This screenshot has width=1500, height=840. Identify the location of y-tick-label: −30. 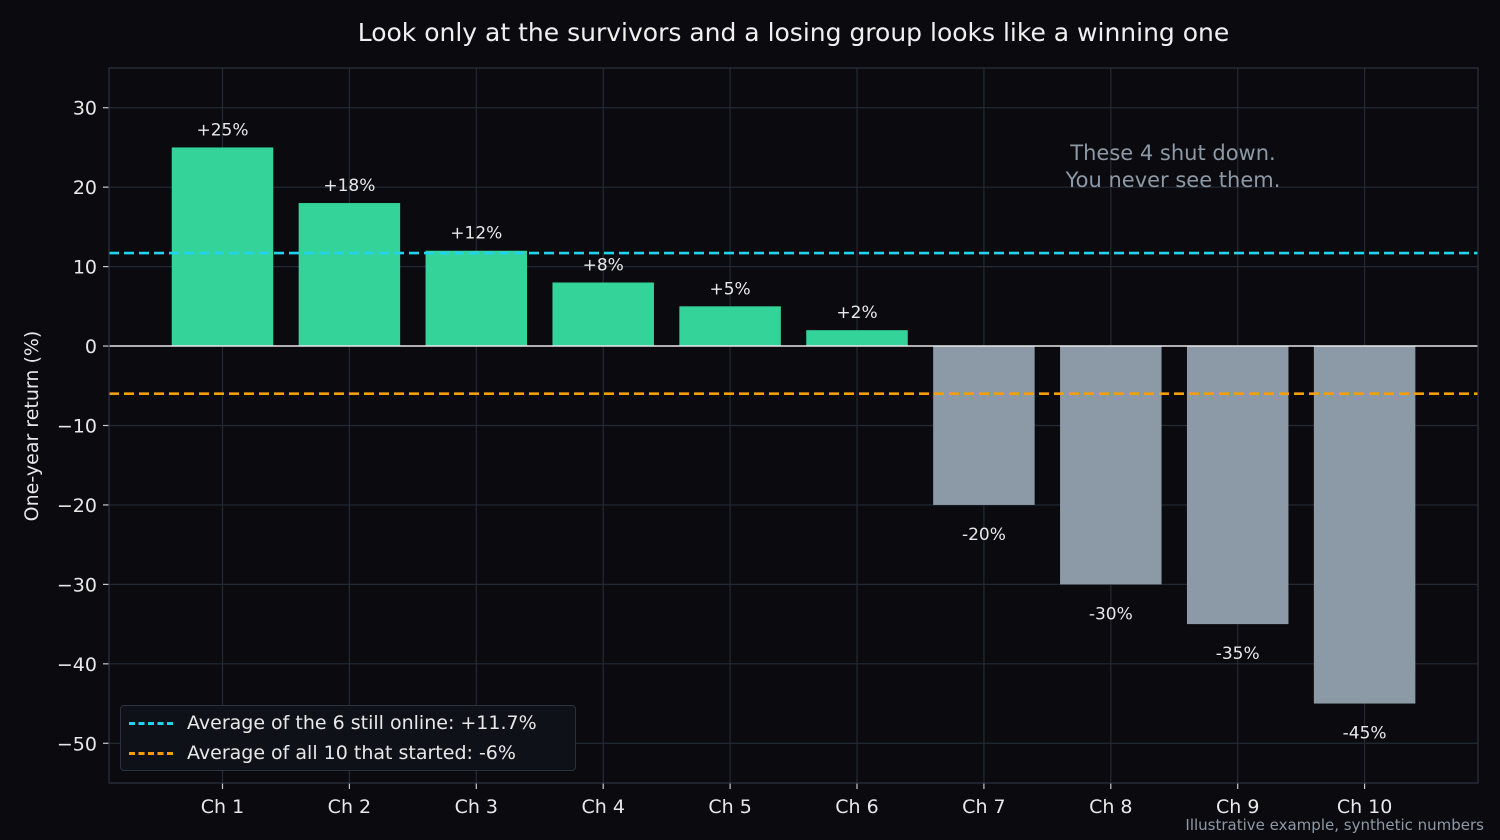
(77, 585).